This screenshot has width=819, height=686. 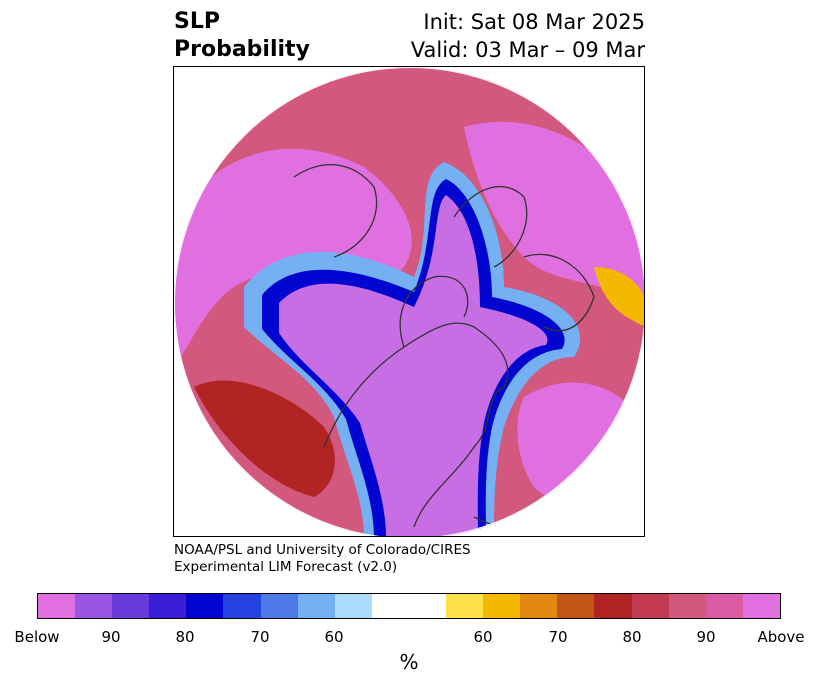 I want to click on colorbar-label-80-above: 80, so click(x=632, y=637).